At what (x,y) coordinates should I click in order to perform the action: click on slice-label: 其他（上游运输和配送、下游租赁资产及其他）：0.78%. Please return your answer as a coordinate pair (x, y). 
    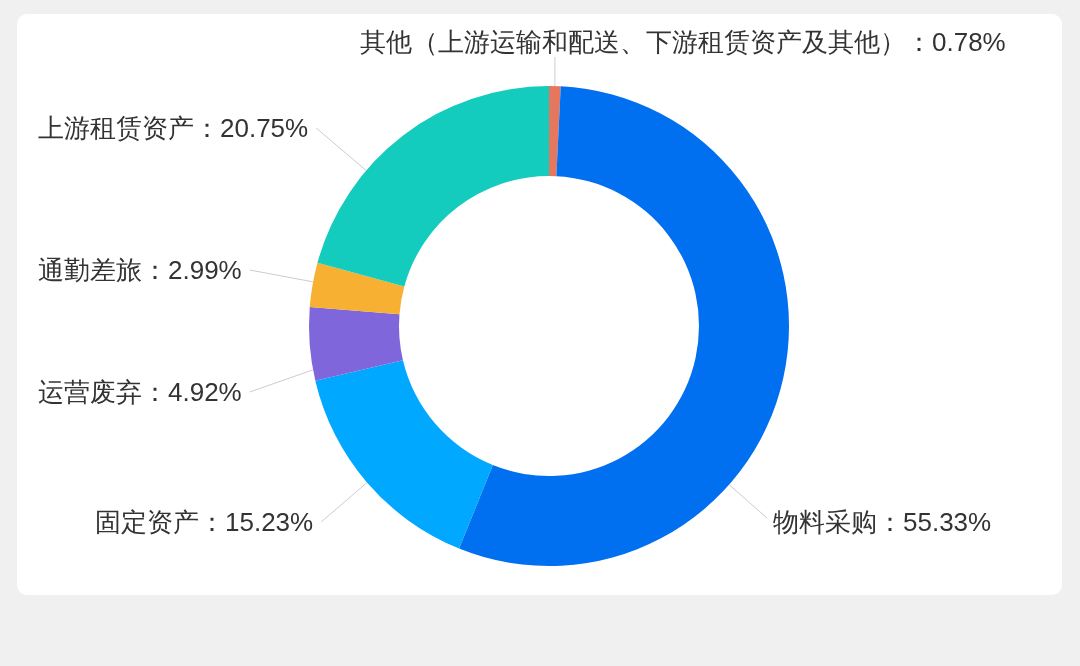
    Looking at the image, I should click on (683, 42).